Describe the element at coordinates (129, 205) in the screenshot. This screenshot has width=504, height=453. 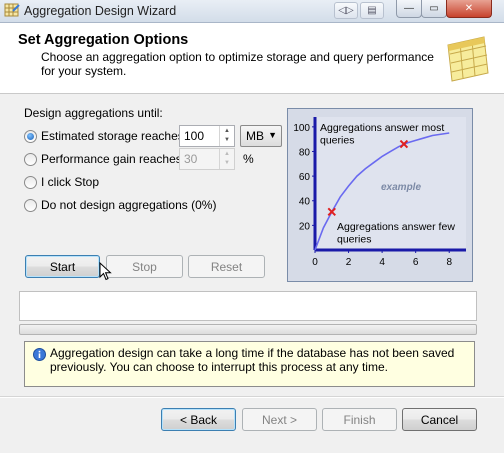
I see `radio-no-aggregations-label: Do not design aggregations (0%)` at that location.